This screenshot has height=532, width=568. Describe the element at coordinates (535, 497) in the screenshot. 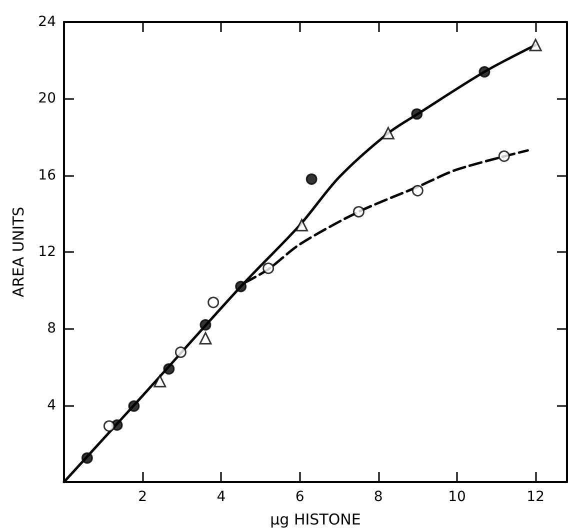

I see `x-tick-label: 12` at that location.